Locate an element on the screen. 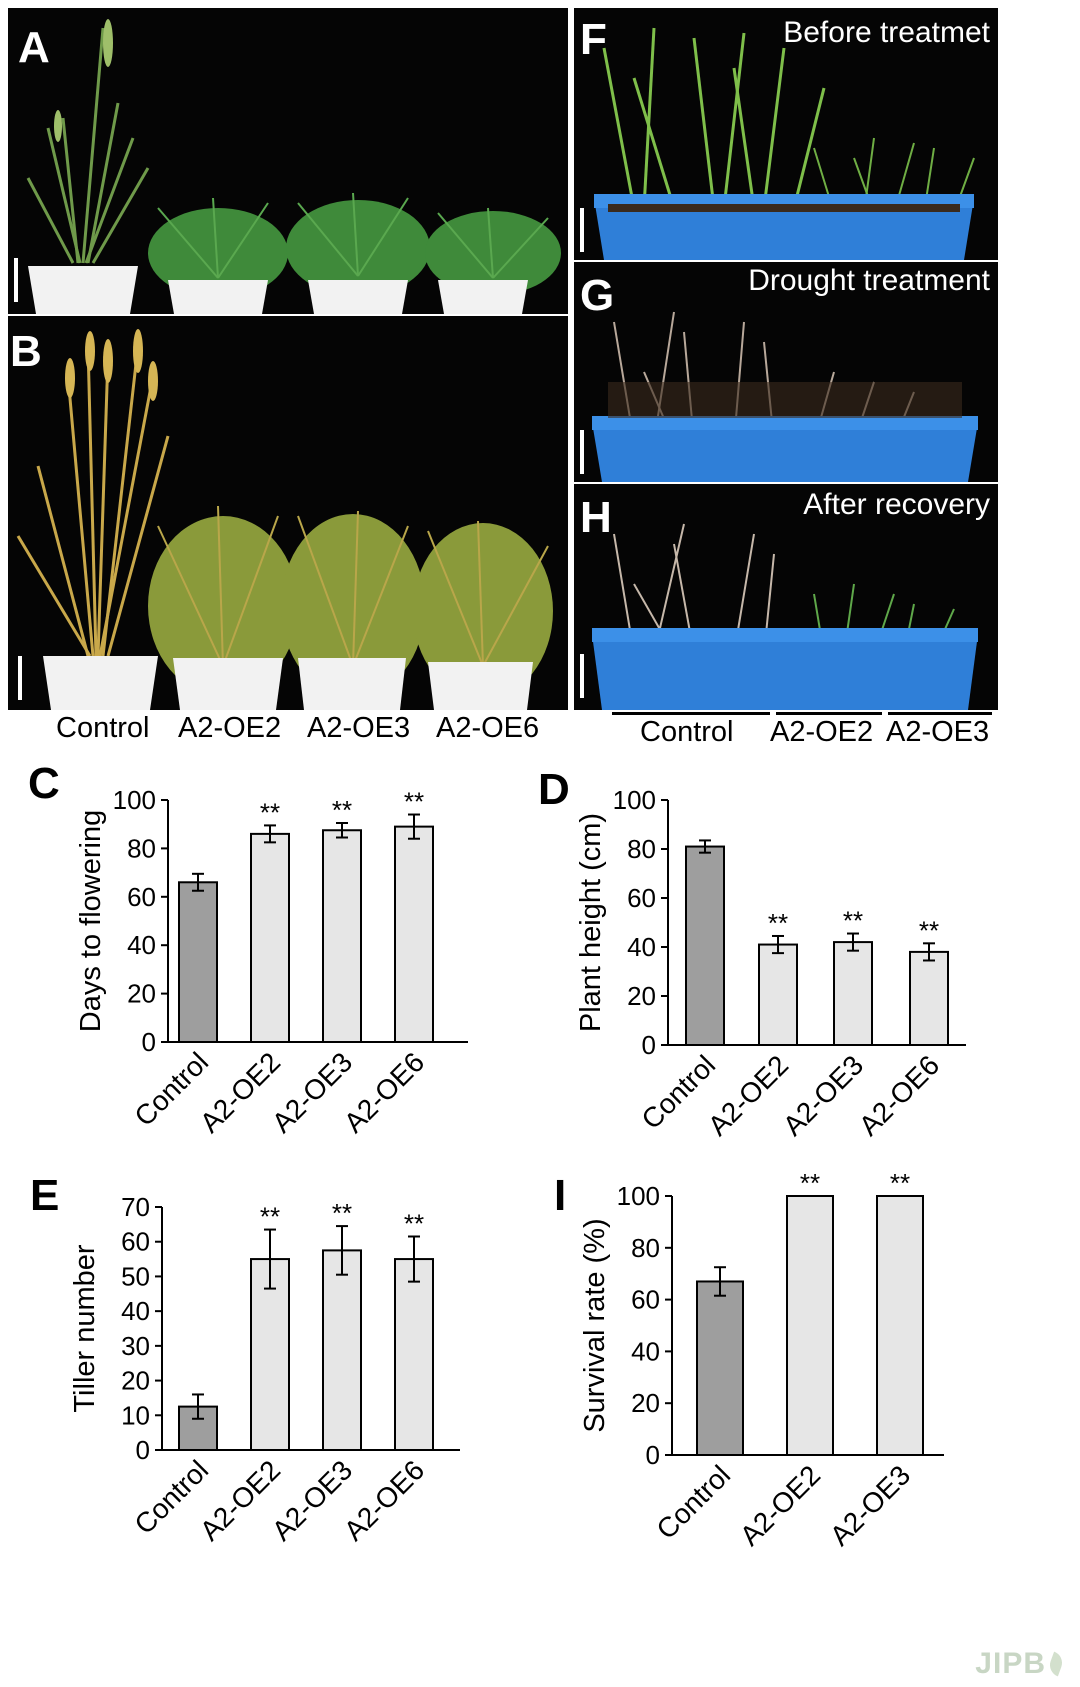 Image resolution: width=1080 pixels, height=1687 pixels. chart-i-ytick-label: 0 is located at coordinates (653, 1455).